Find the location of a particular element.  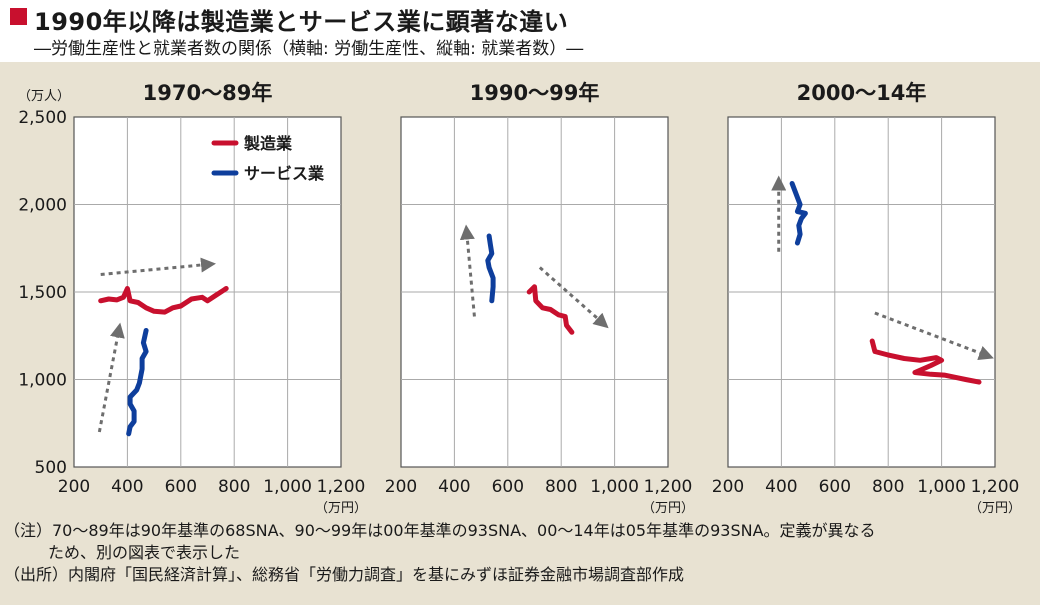

y-tick-label: 1,000 is located at coordinates (42, 381).